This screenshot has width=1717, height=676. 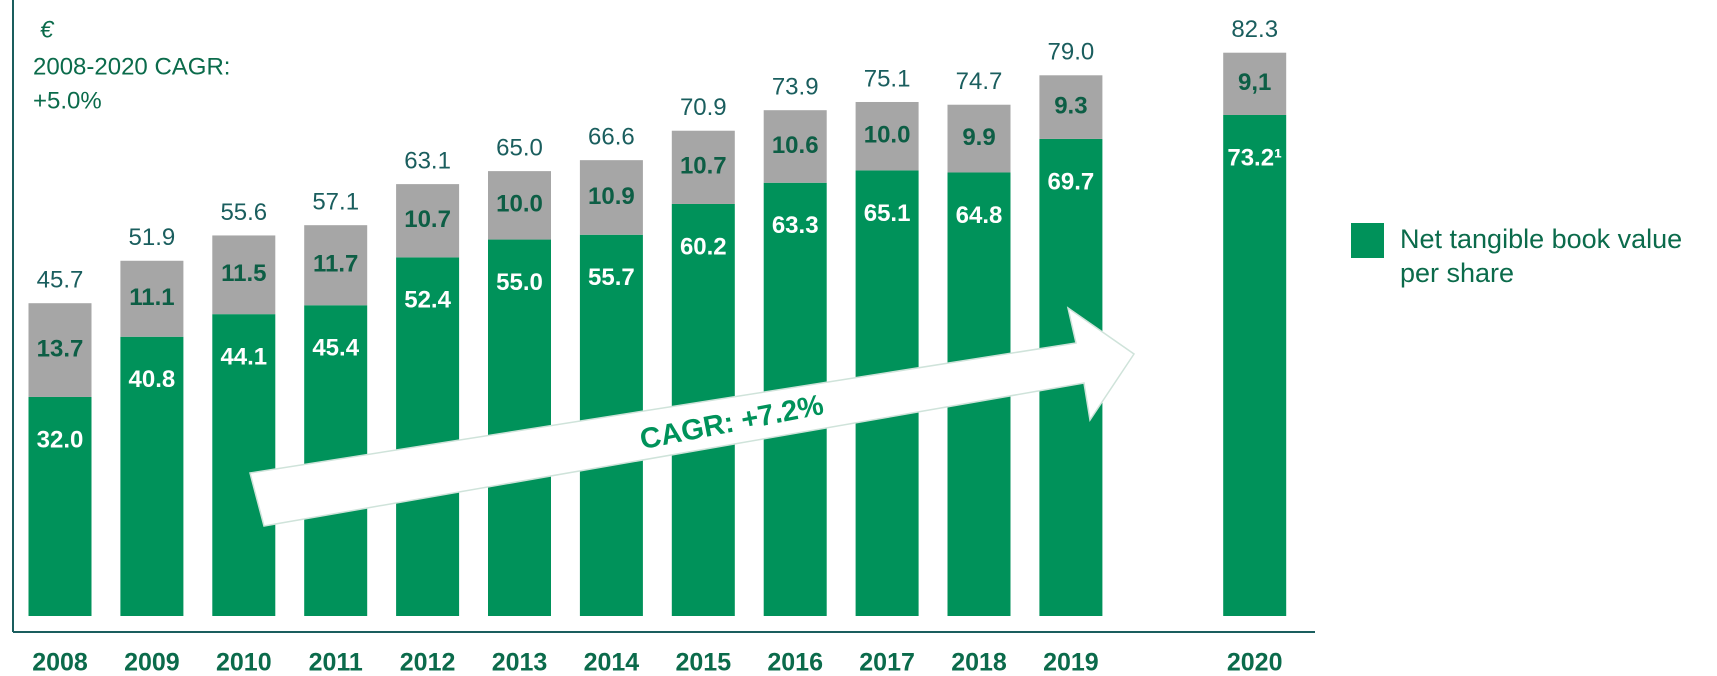 What do you see at coordinates (887, 213) in the screenshot?
I see `value-label: 65.1` at bounding box center [887, 213].